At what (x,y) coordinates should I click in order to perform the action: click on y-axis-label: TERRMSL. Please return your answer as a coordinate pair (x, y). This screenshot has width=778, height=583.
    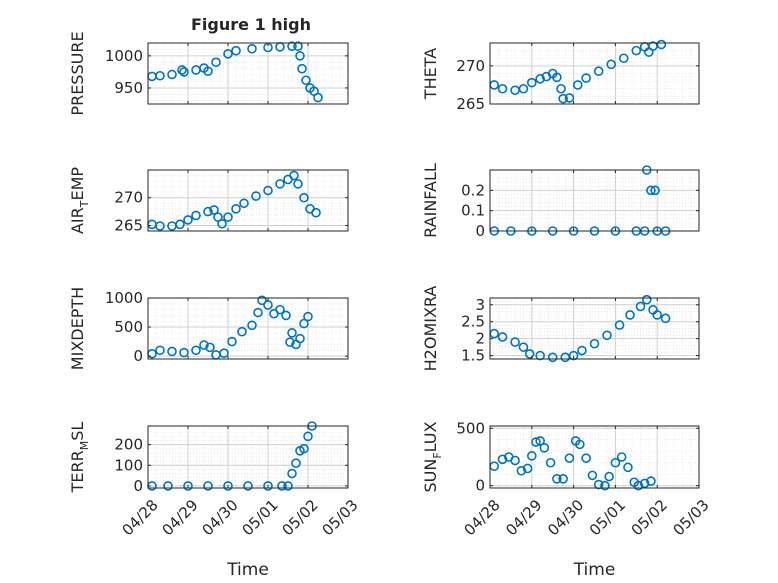
    Looking at the image, I should click on (79, 458).